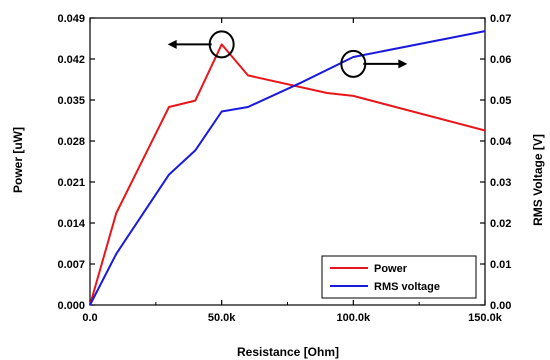 The height and width of the screenshot is (360, 550). Describe the element at coordinates (288, 352) in the screenshot. I see `x-axis-title: Resistance [Ohm]` at that location.